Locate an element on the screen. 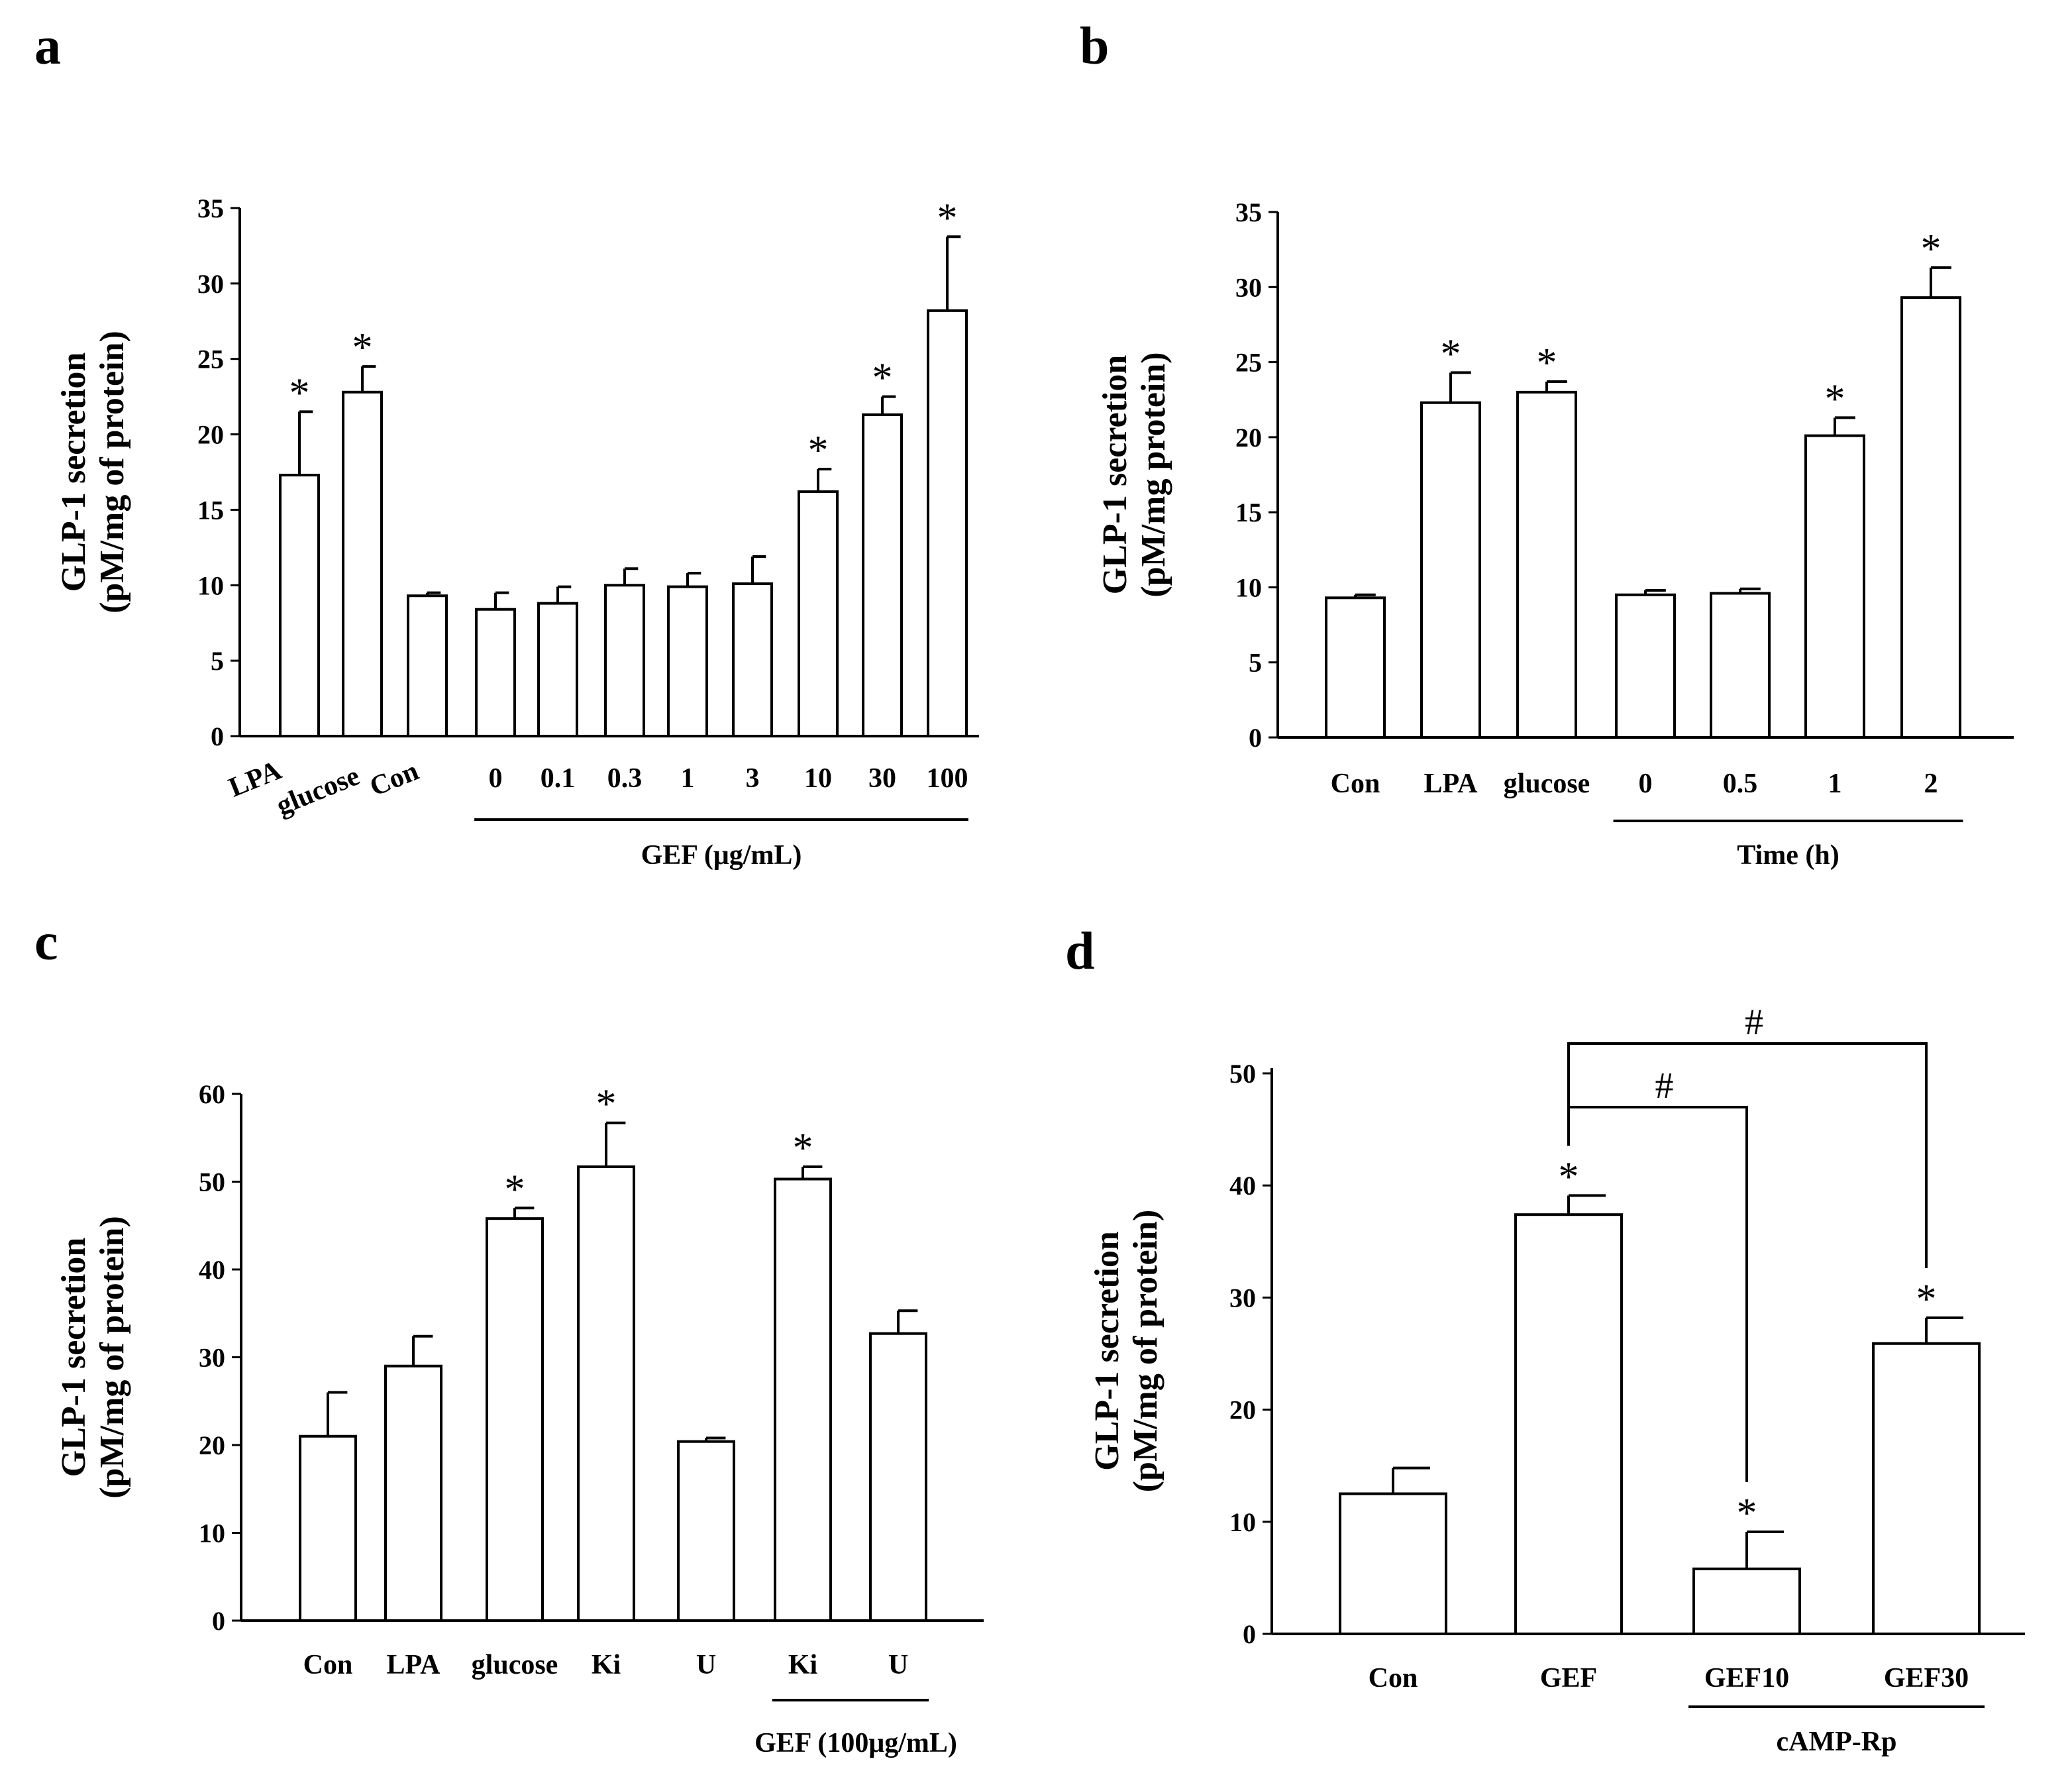 The image size is (2072, 1775). c-y-axis-title-line: GLP-1 secretion is located at coordinates (74, 1358).